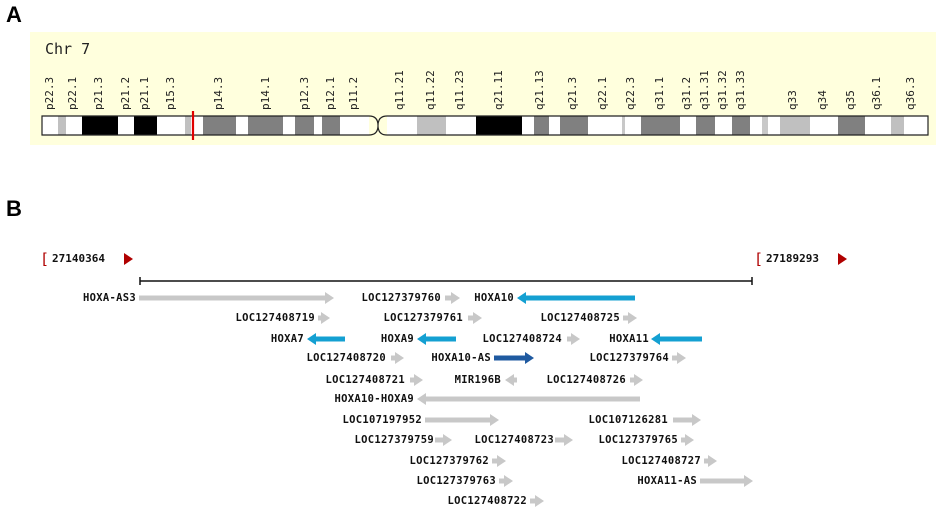 The height and width of the screenshot is (511, 941). What do you see at coordinates (382, 420) in the screenshot?
I see `gene-label: LOC107197952` at bounding box center [382, 420].